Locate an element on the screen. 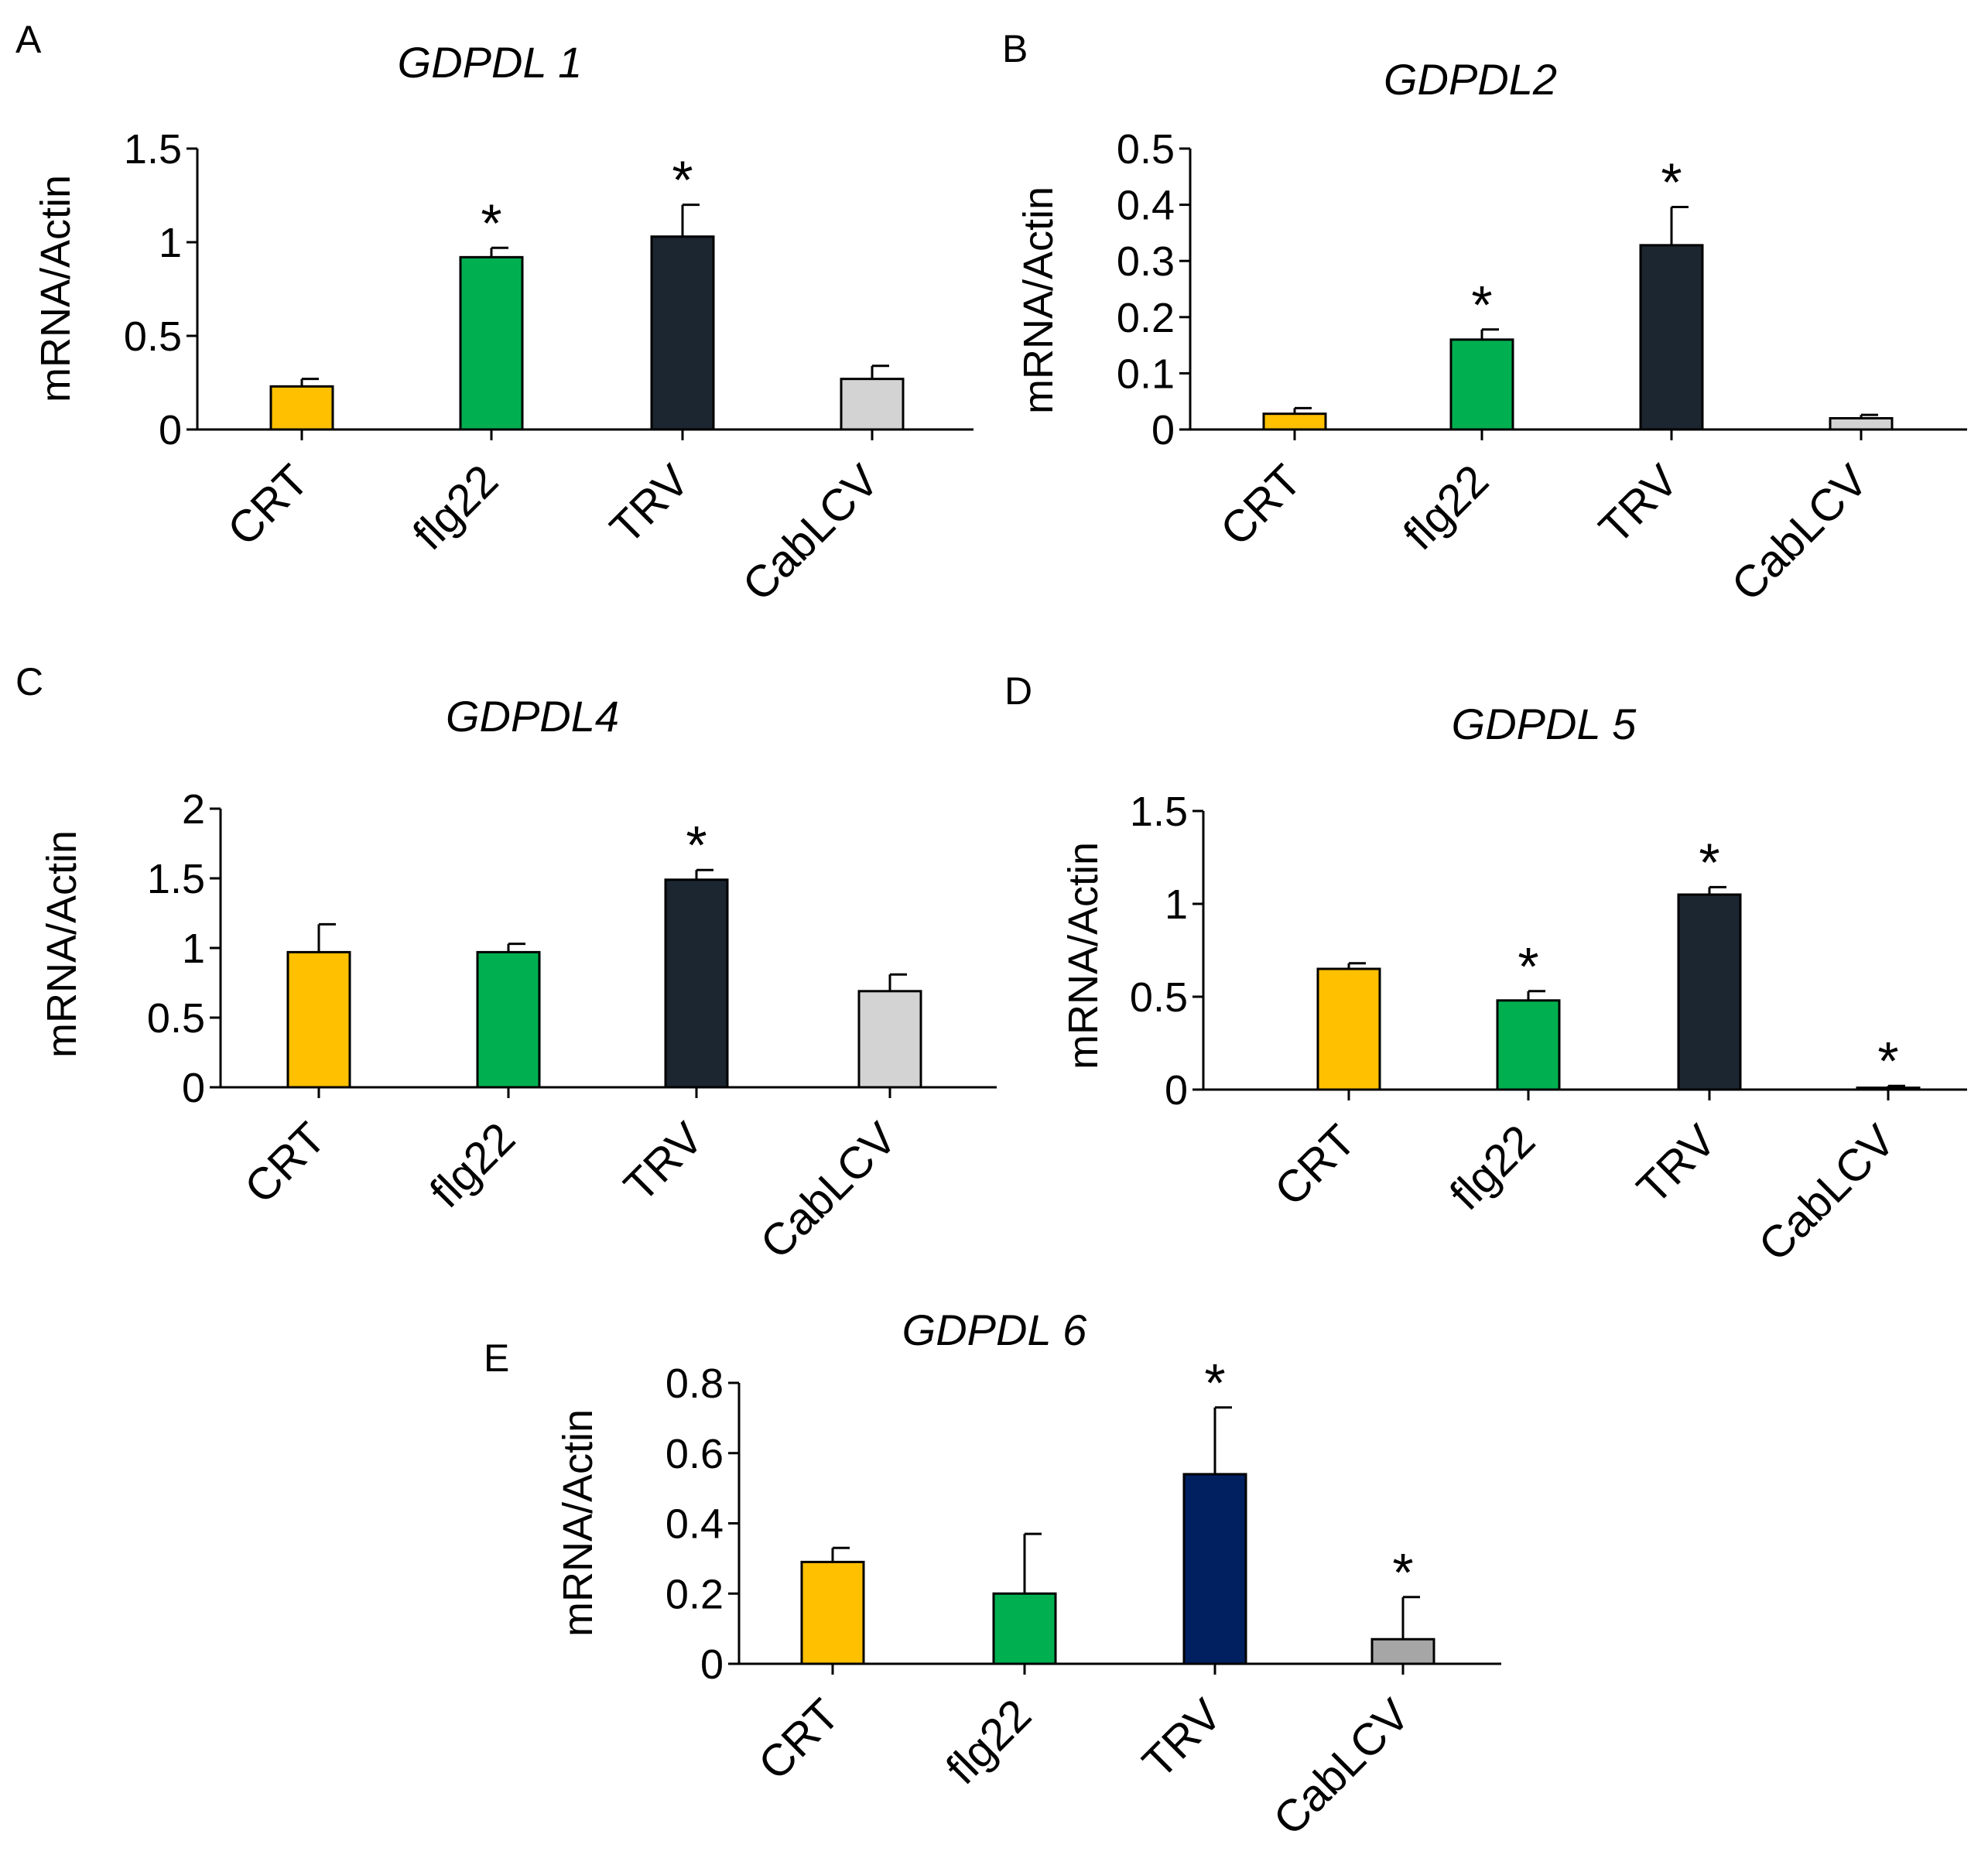  panel-d-significance-cablcv: * is located at coordinates (1887, 1061).